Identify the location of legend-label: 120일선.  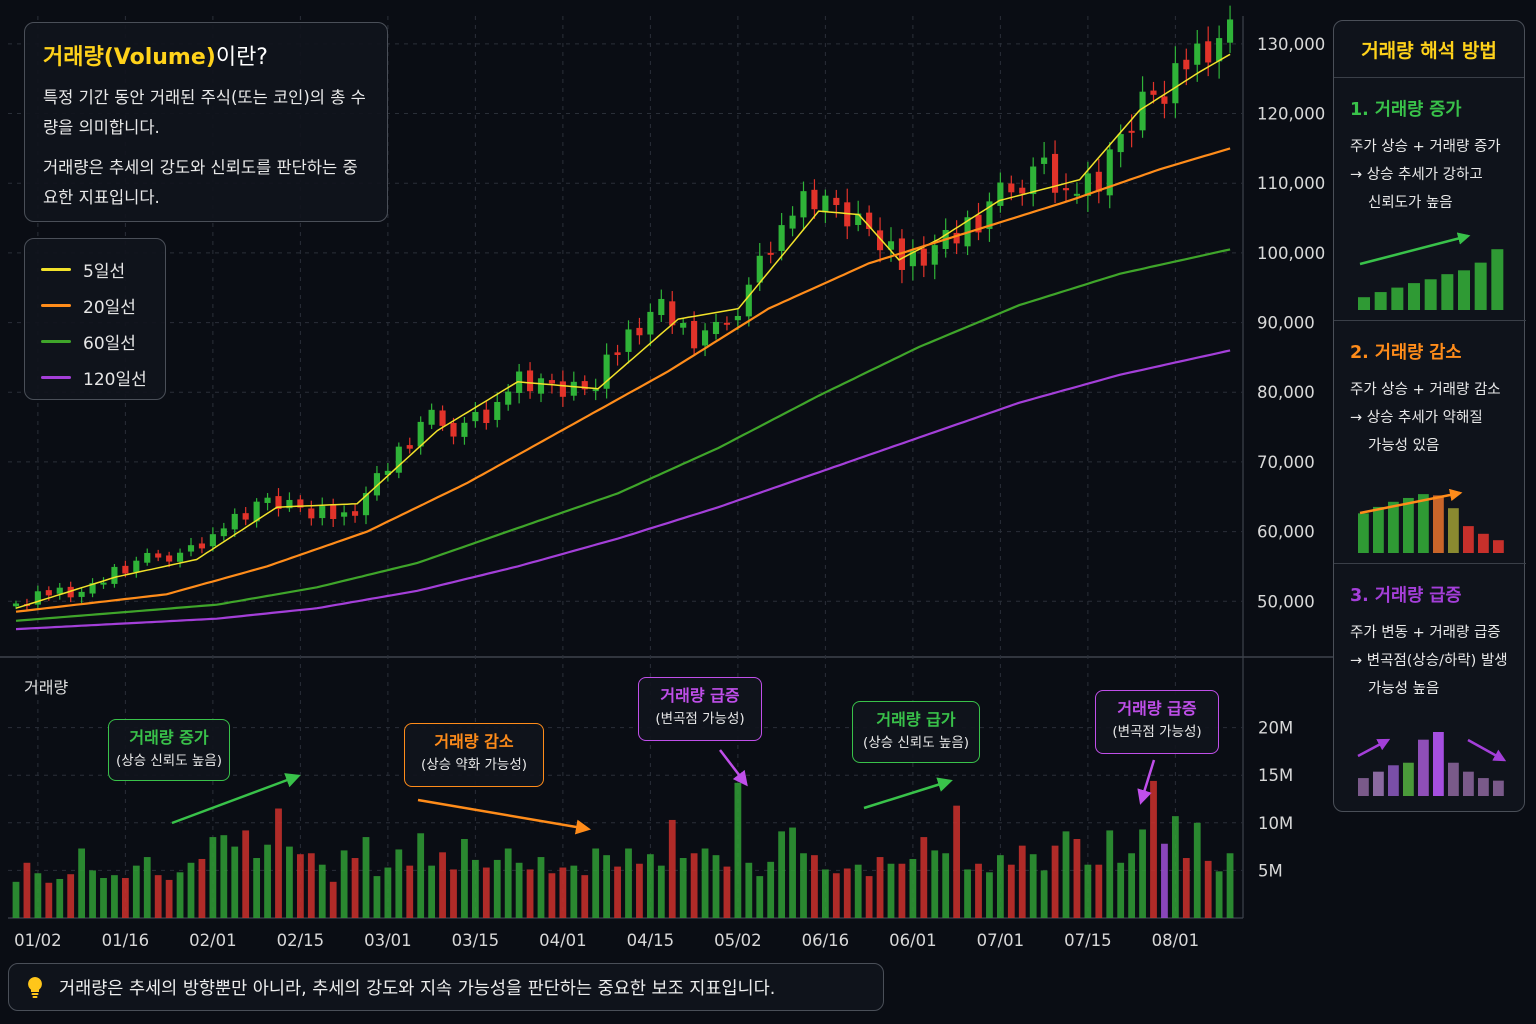
(115, 379).